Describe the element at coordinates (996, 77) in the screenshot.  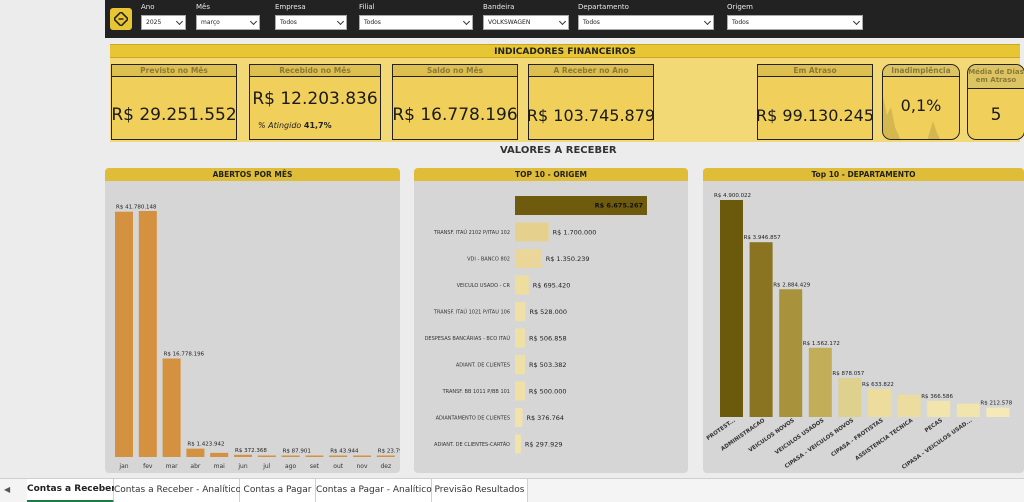
I see `card-title: Média de Dias em Atraso` at that location.